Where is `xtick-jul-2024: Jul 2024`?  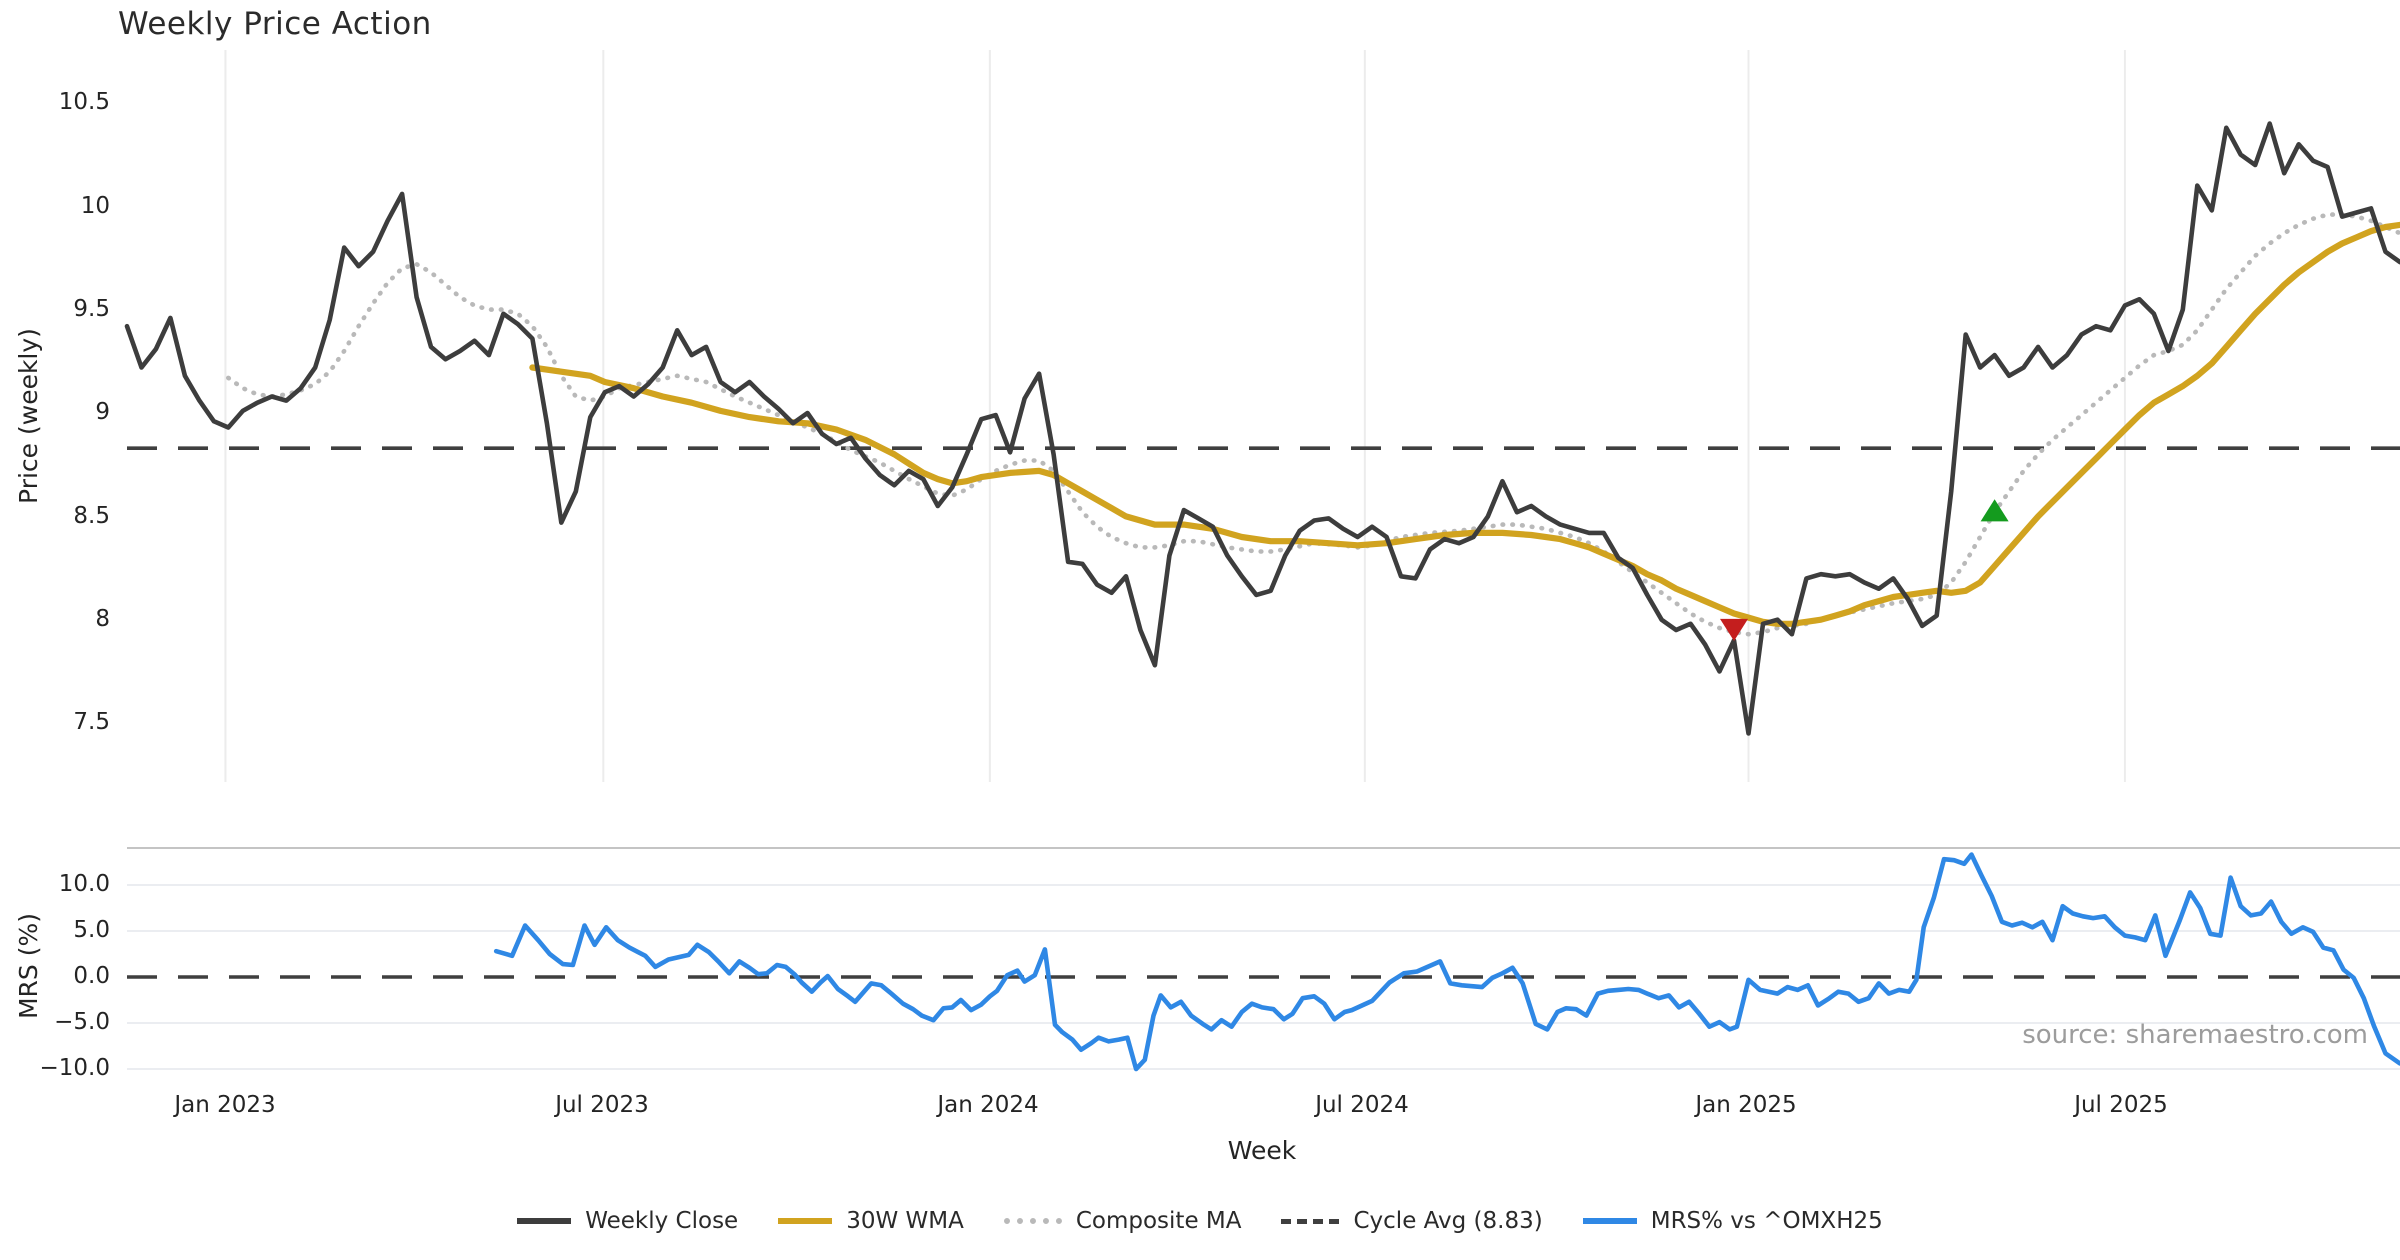 xtick-jul-2024: Jul 2024 is located at coordinates (1362, 1105).